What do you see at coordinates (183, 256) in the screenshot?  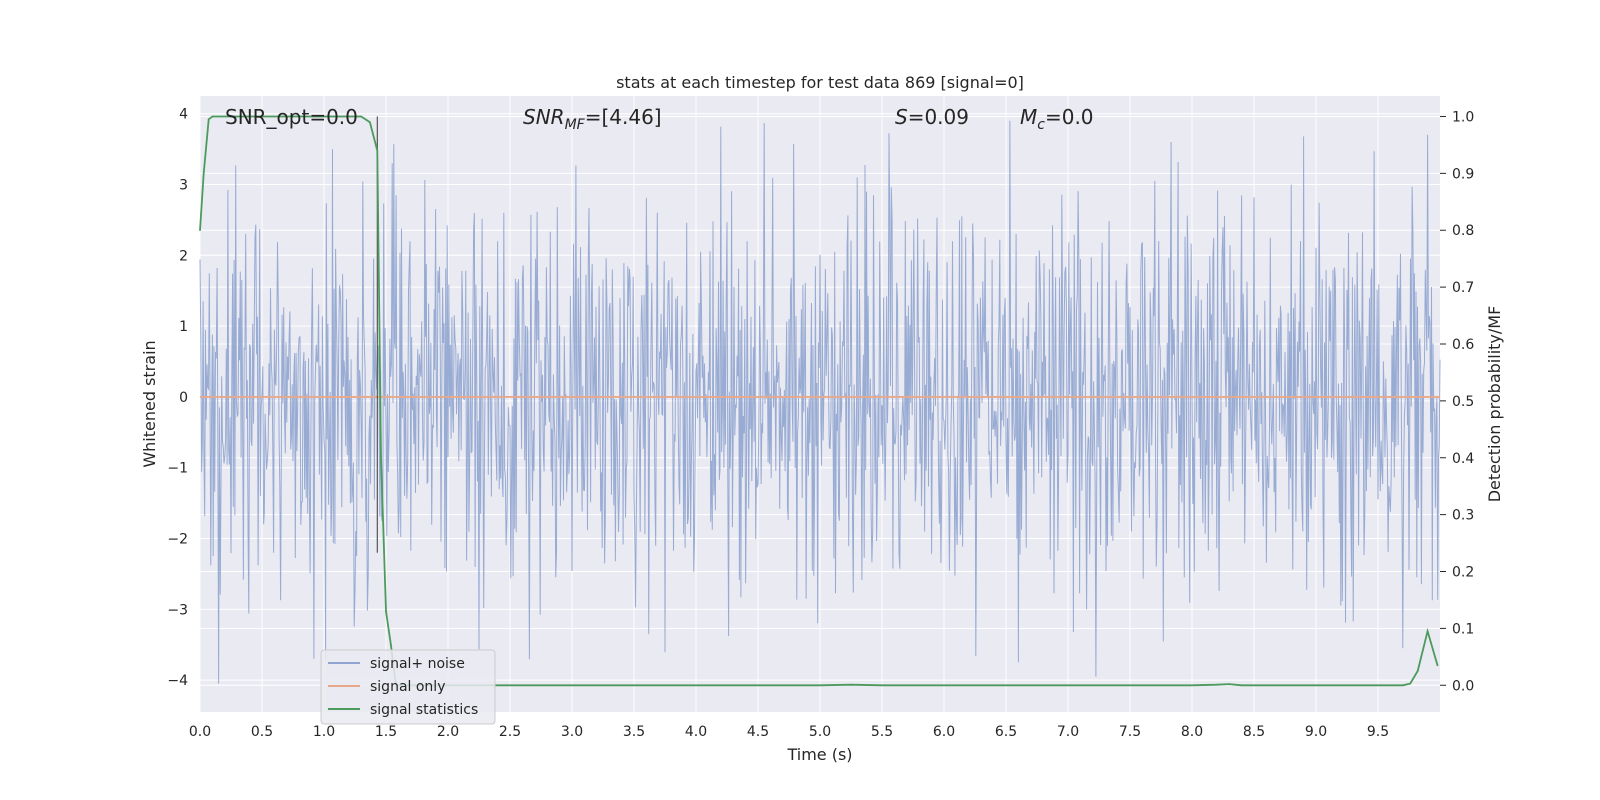 I see `y-tick-label-2: 2` at bounding box center [183, 256].